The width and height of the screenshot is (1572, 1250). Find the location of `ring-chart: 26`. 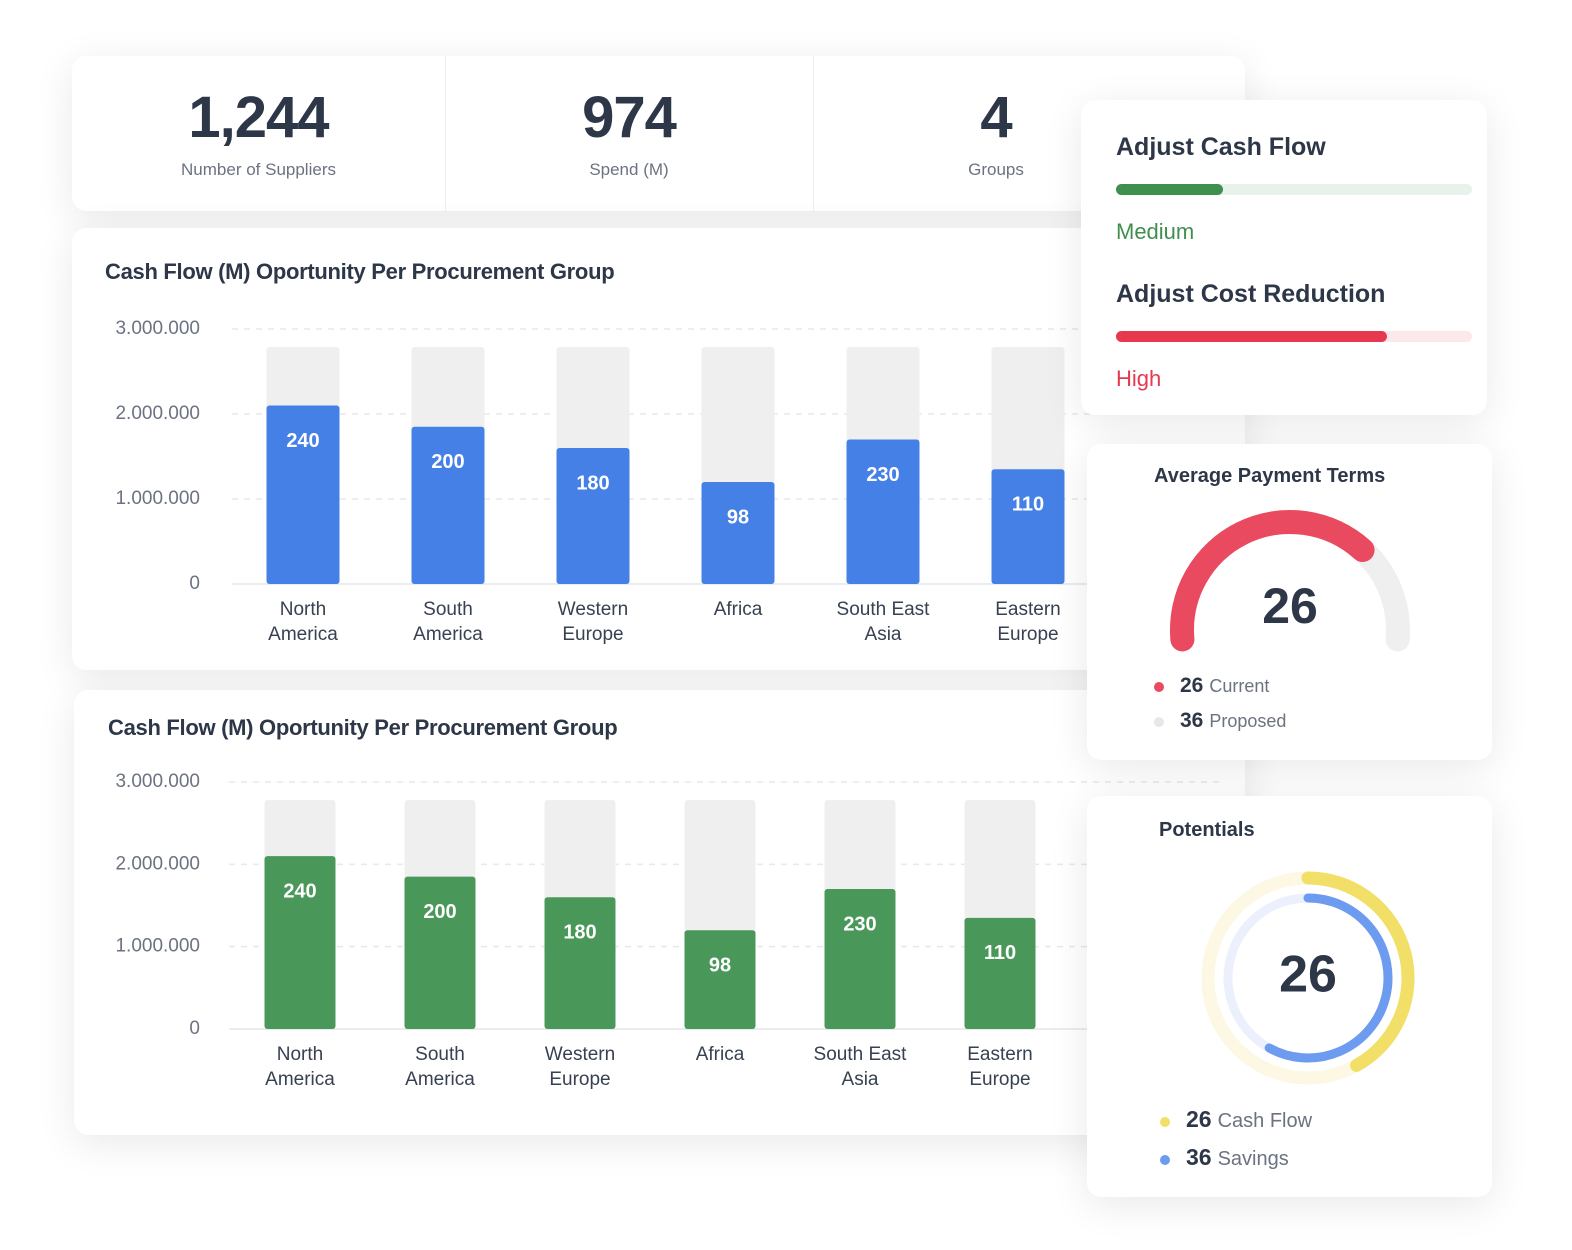

ring-chart: 26 is located at coordinates (1308, 978).